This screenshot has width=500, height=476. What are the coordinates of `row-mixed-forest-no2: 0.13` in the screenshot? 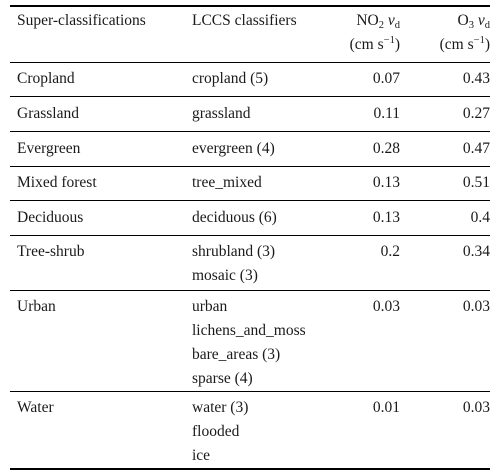 It's located at (386, 182).